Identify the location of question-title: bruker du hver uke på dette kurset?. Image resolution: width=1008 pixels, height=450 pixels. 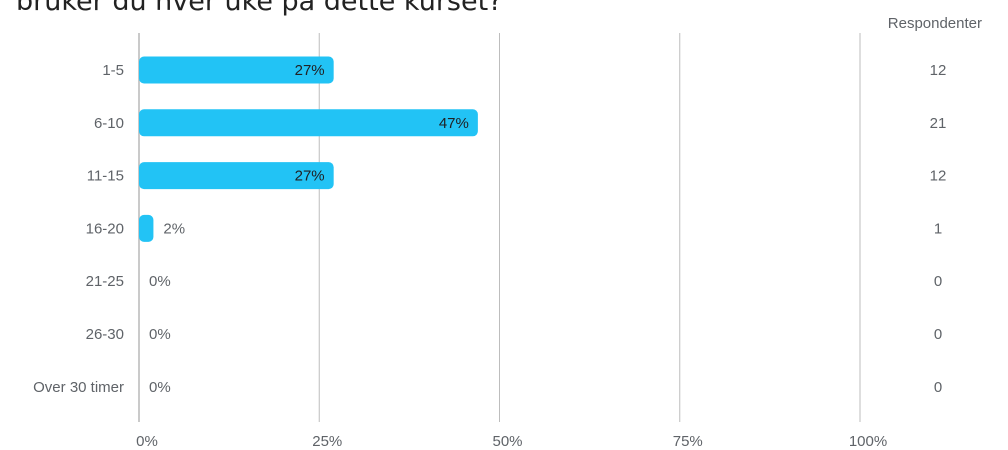
(259, 8).